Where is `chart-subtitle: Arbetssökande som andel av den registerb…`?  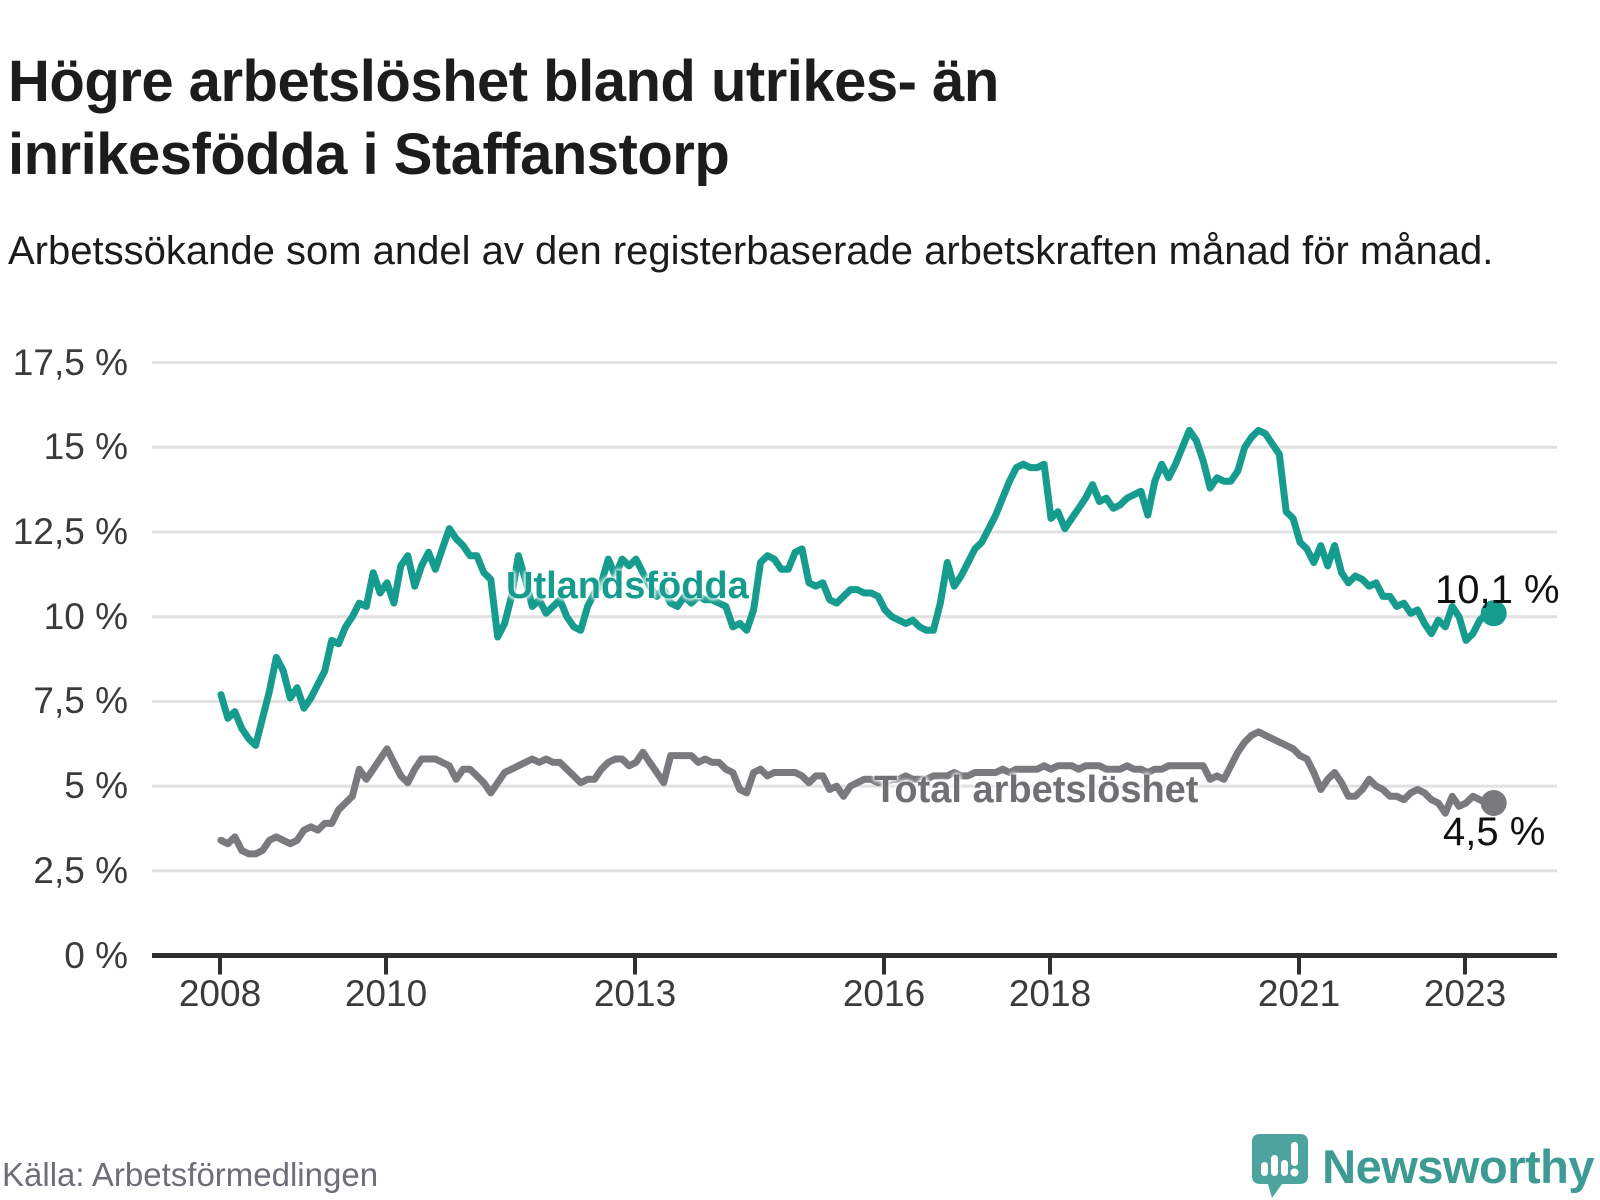 chart-subtitle: Arbetssökande som andel av den registerb… is located at coordinates (751, 251).